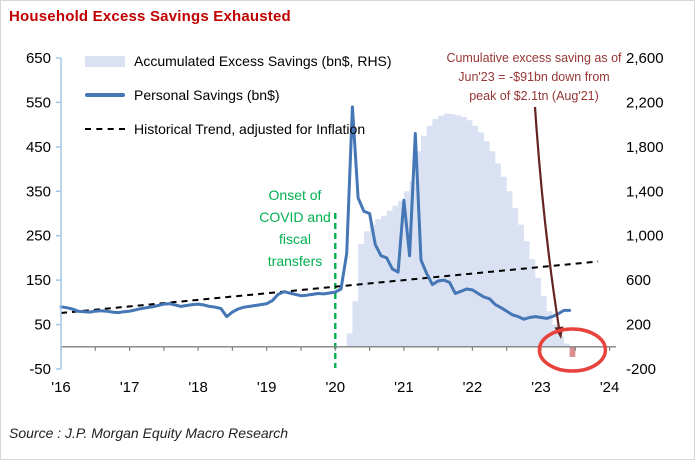 Image resolution: width=695 pixels, height=460 pixels. What do you see at coordinates (105, 129) in the screenshot?
I see `dashed-line-swatch-icon` at bounding box center [105, 129].